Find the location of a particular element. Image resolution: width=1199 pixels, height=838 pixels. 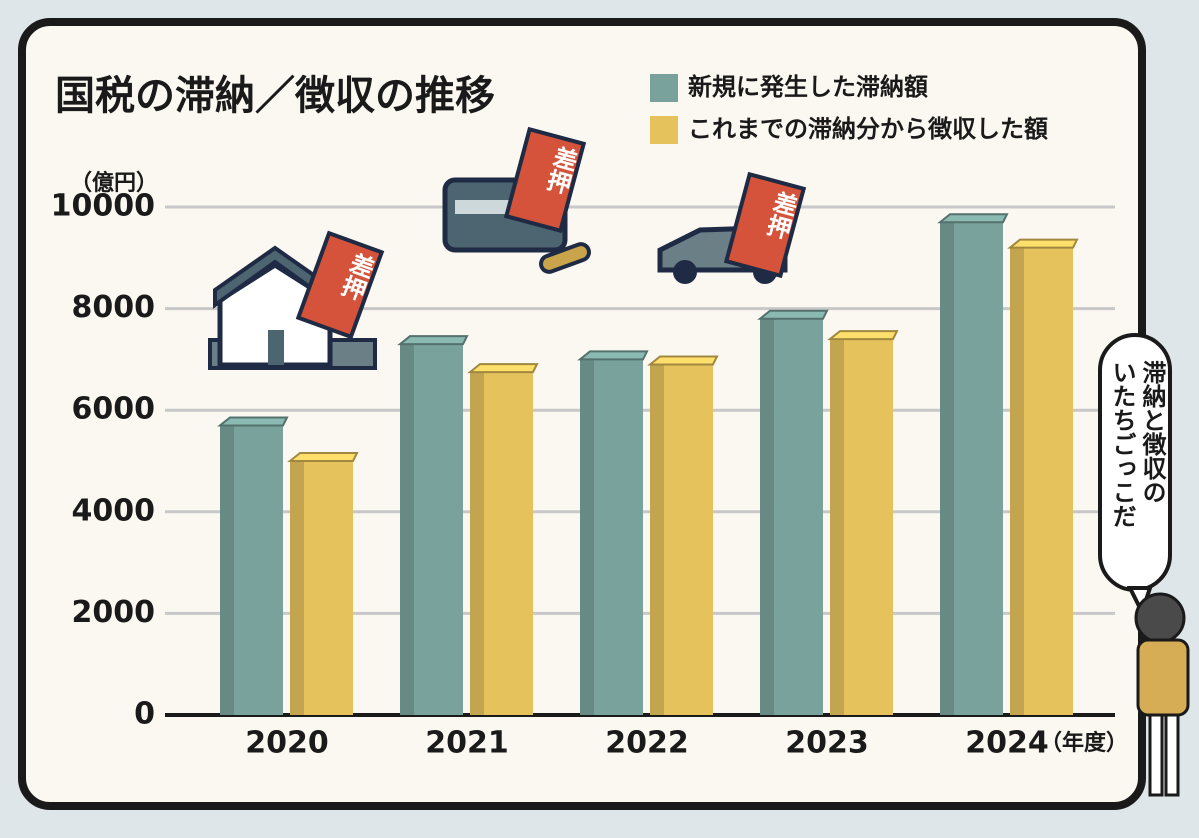

y-tick-label: 8000 is located at coordinates (114, 307).